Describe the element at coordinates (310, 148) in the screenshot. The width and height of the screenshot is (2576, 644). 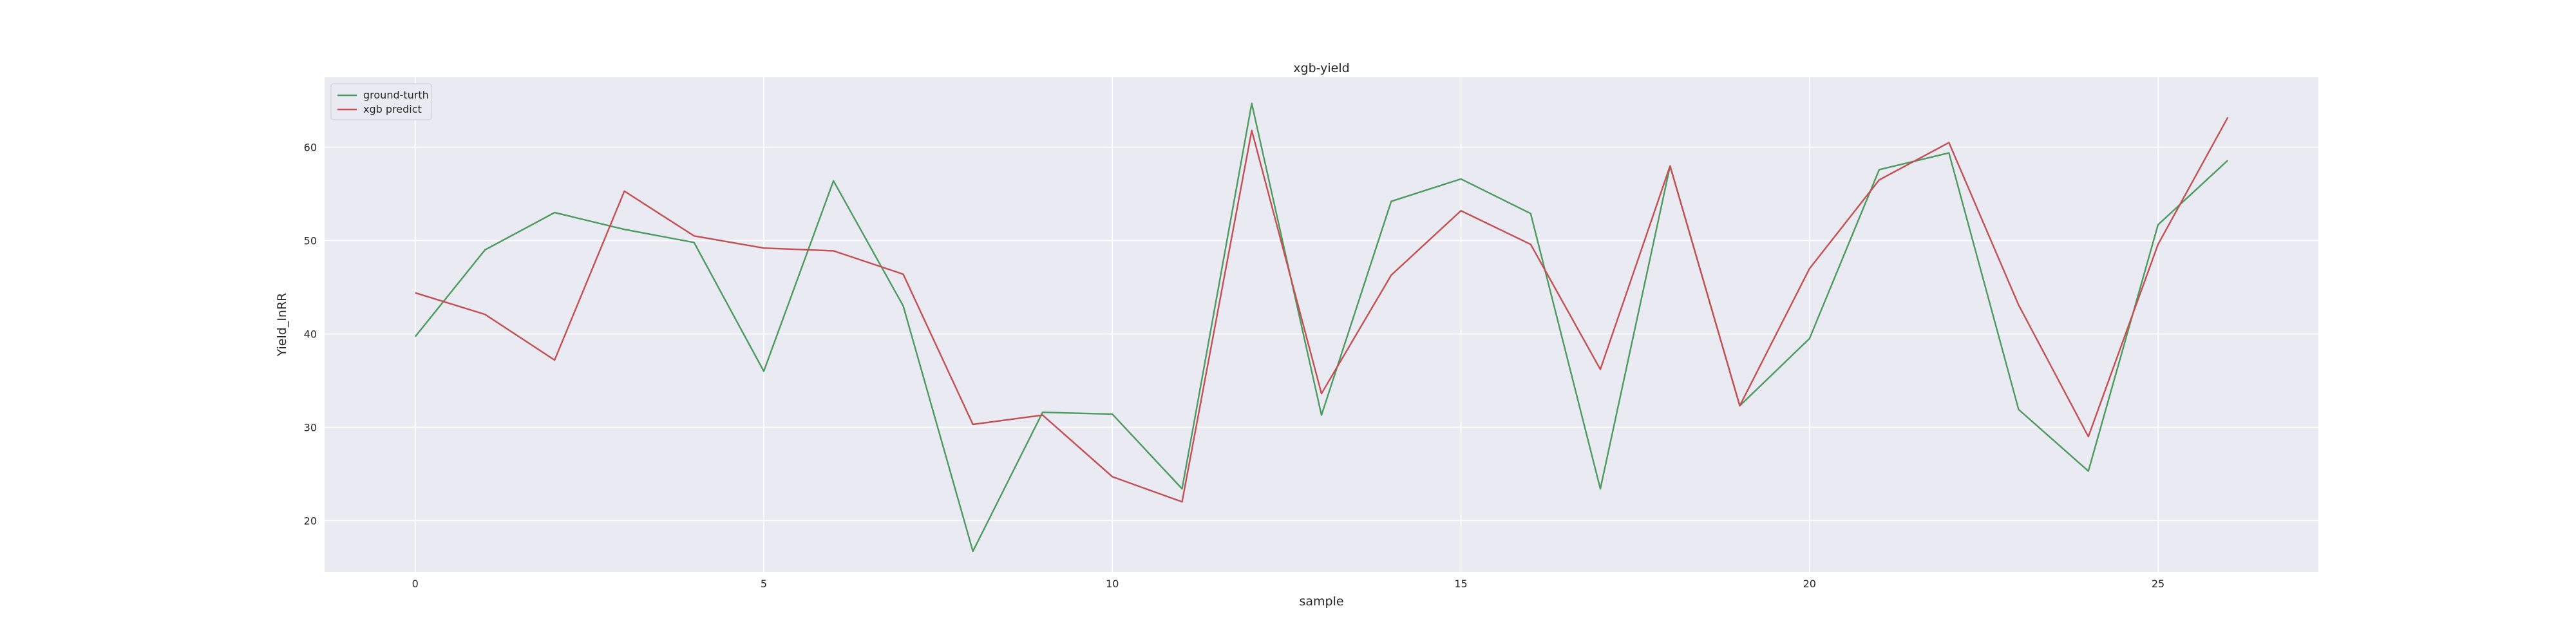
I see `y-tick-label: 60` at that location.